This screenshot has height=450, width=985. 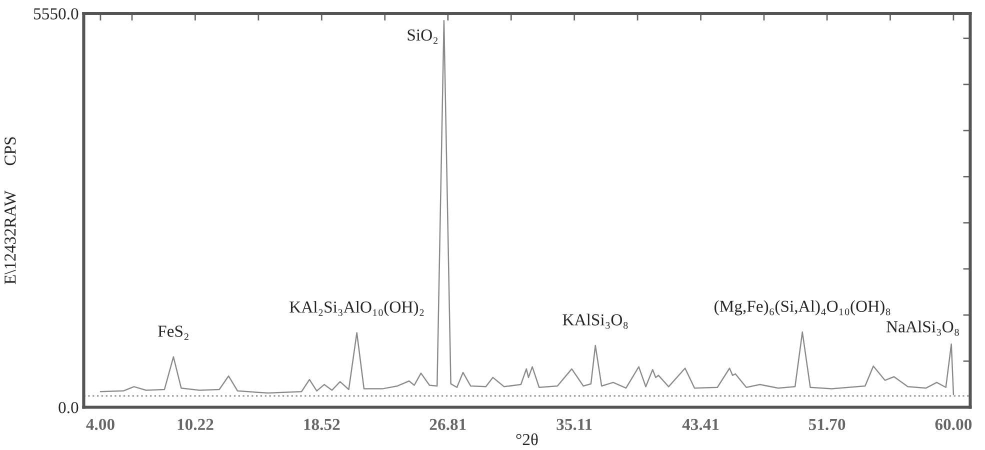 What do you see at coordinates (802, 308) in the screenshot?
I see `annotation: (Mg,Fe)₆(Si,Al)₄O₁₀(OH)₈` at bounding box center [802, 308].